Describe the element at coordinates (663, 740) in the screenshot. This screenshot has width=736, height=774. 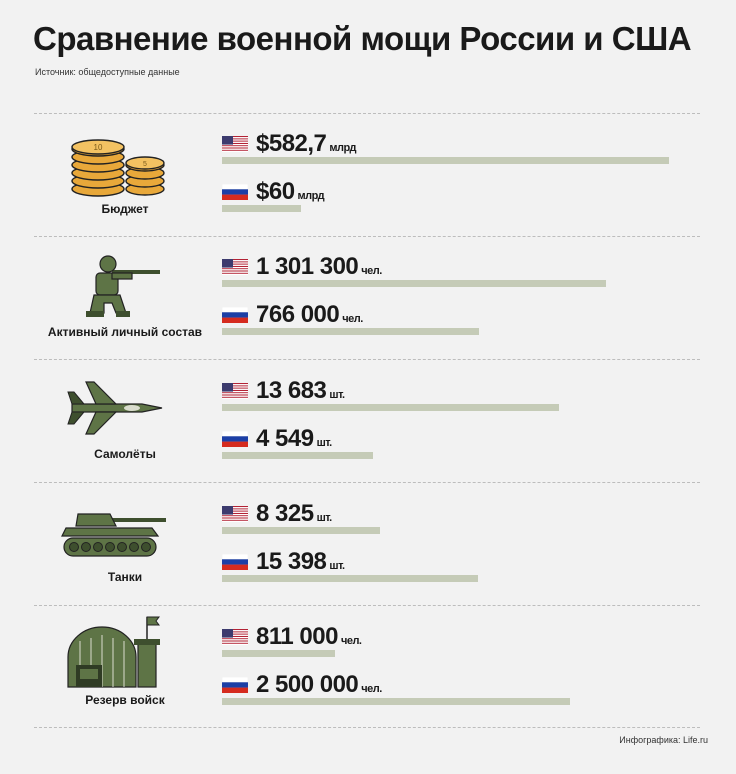
I see `credit-note: Инфографика: Life.ru` at that location.